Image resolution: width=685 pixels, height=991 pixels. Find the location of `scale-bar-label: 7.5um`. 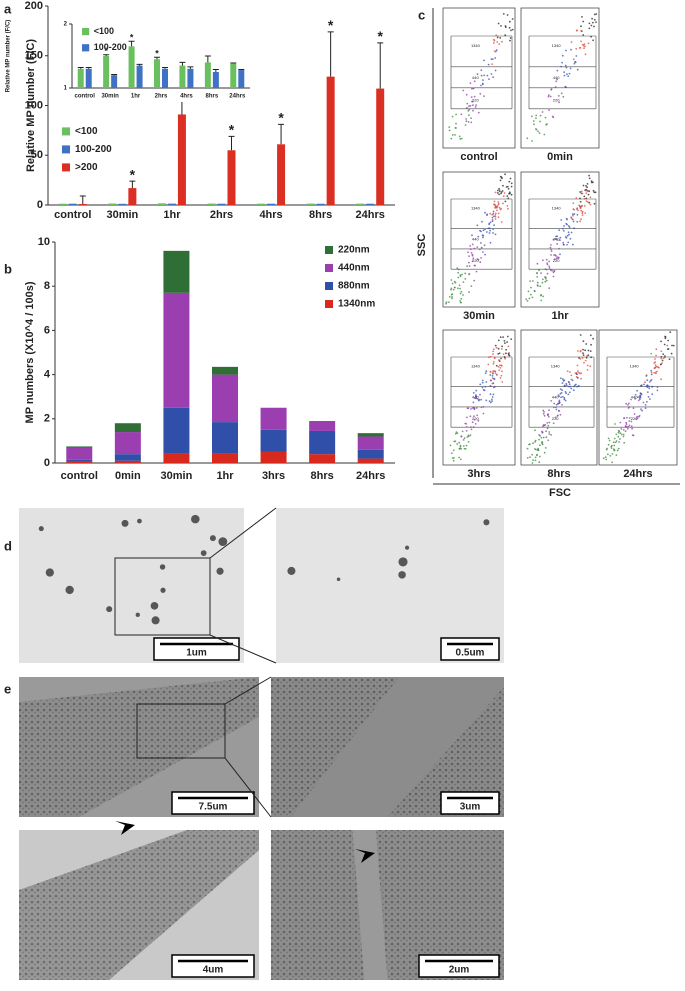

scale-bar-label: 7.5um is located at coordinates (213, 807).